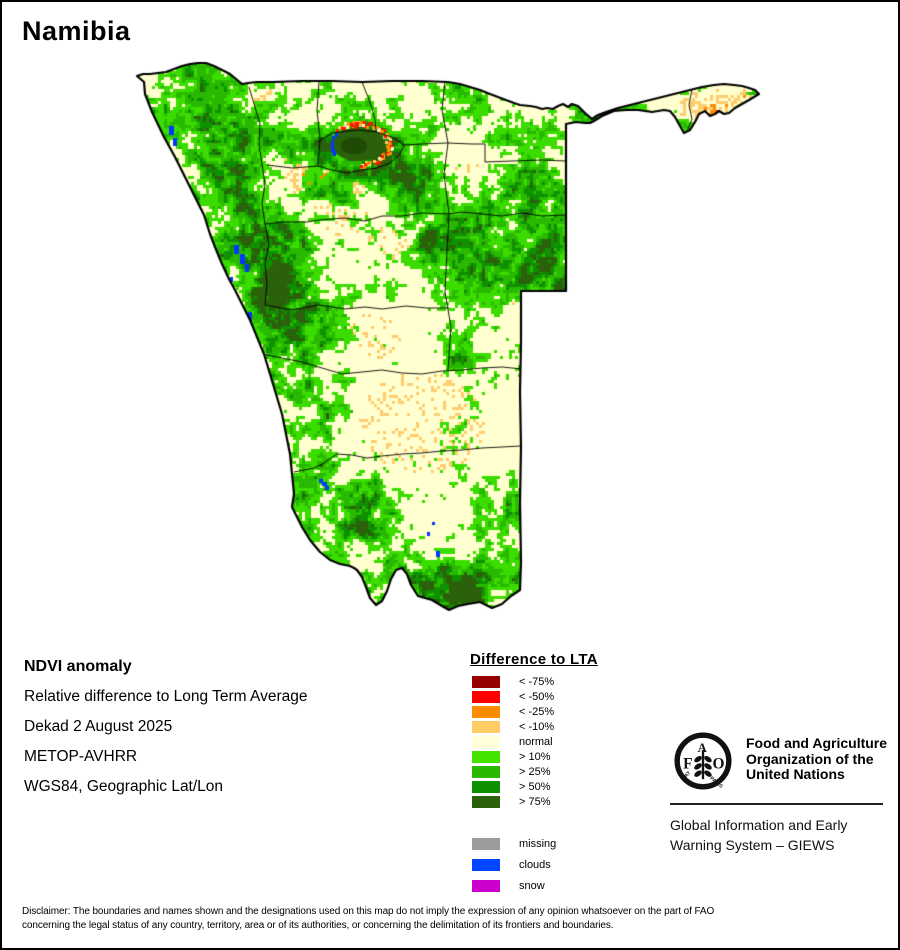 This screenshot has height=950, width=900. Describe the element at coordinates (513, 786) in the screenshot. I see `legend-row-class-7: > 50%` at that location.